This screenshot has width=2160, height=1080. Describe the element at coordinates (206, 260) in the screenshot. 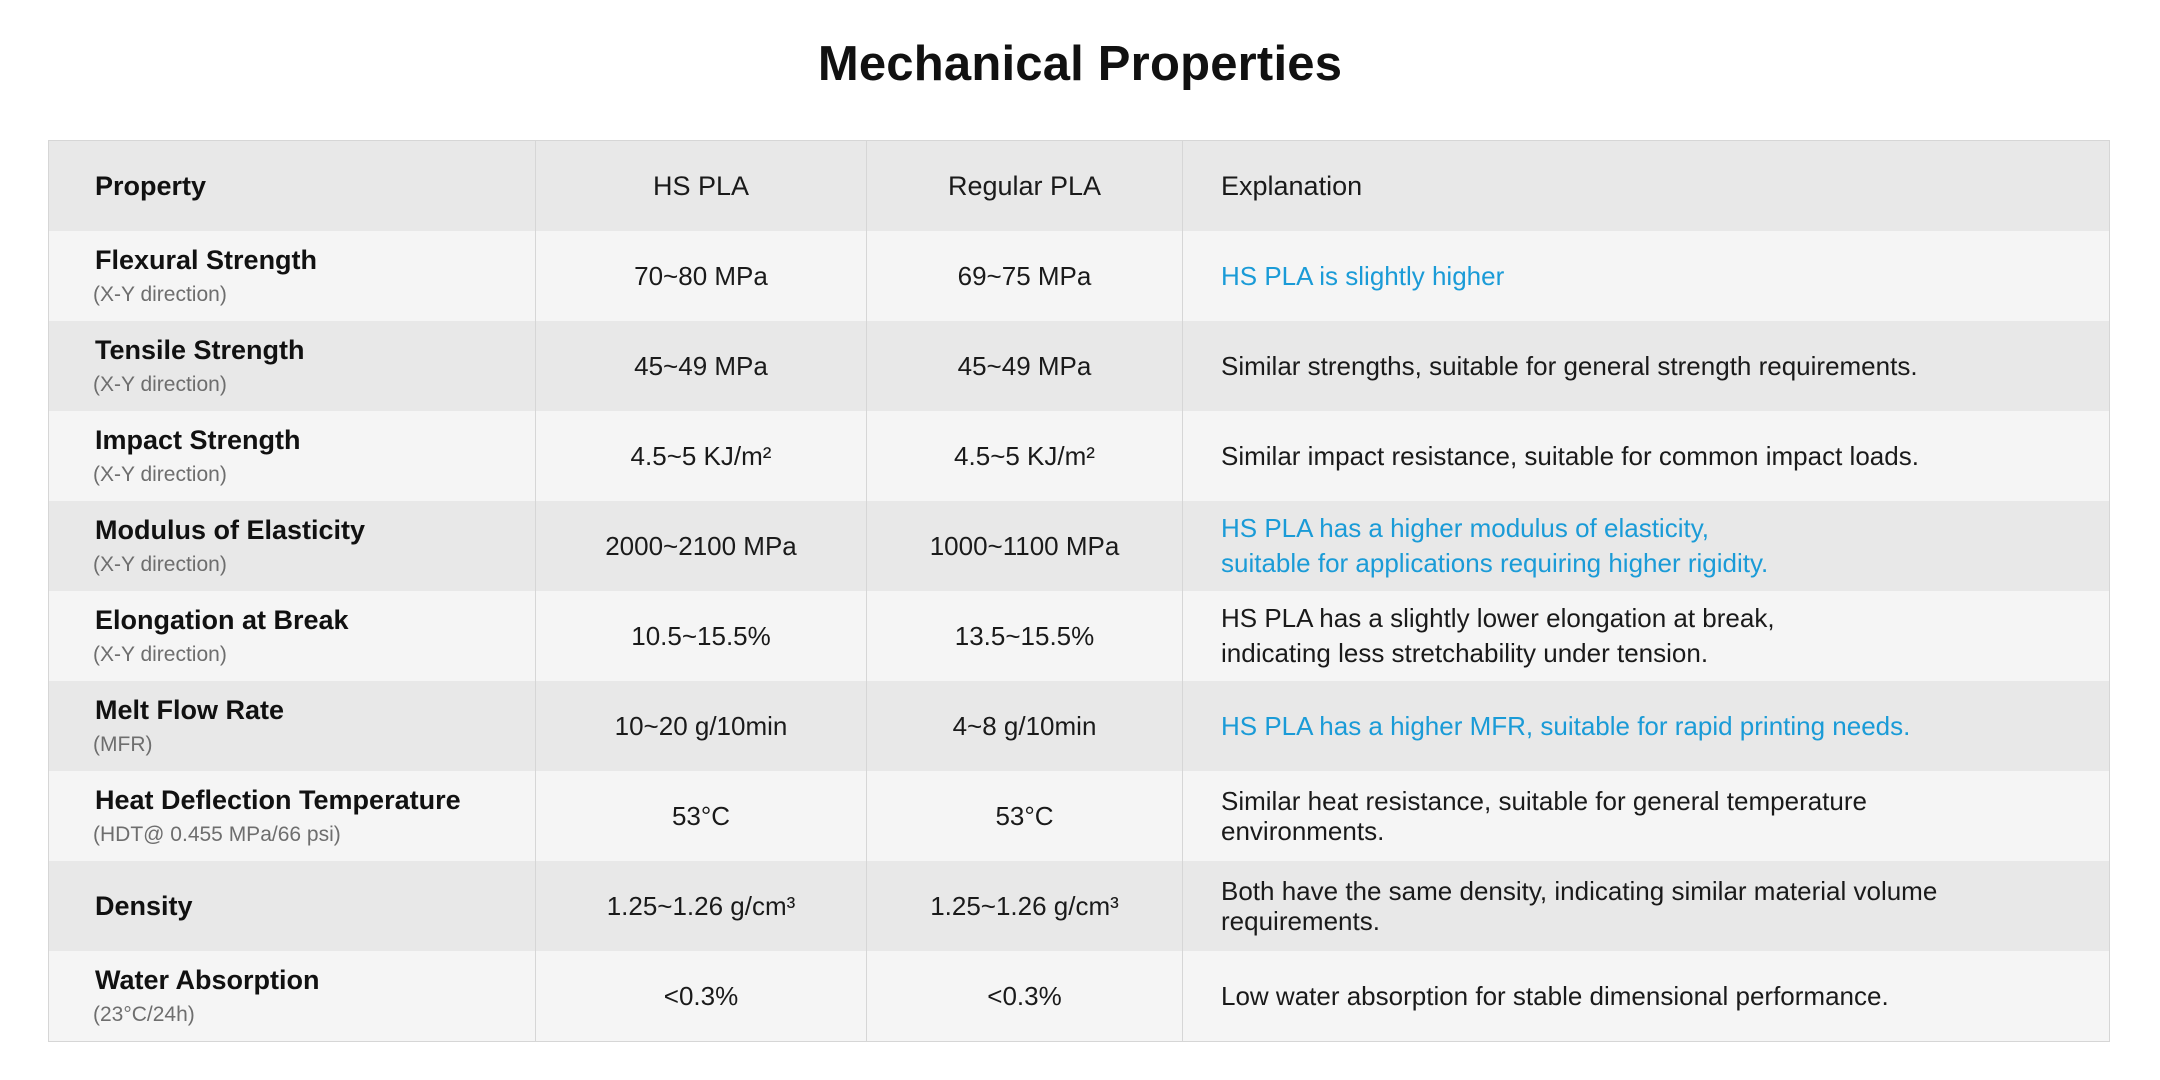

I see `property-name: Flexural Strength` at that location.